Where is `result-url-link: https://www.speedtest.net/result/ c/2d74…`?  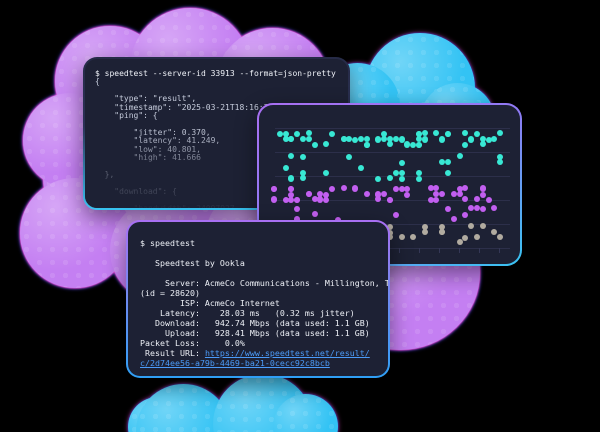
result-url-link: https://www.speedtest.net/result/ c/2d74… is located at coordinates (255, 358).